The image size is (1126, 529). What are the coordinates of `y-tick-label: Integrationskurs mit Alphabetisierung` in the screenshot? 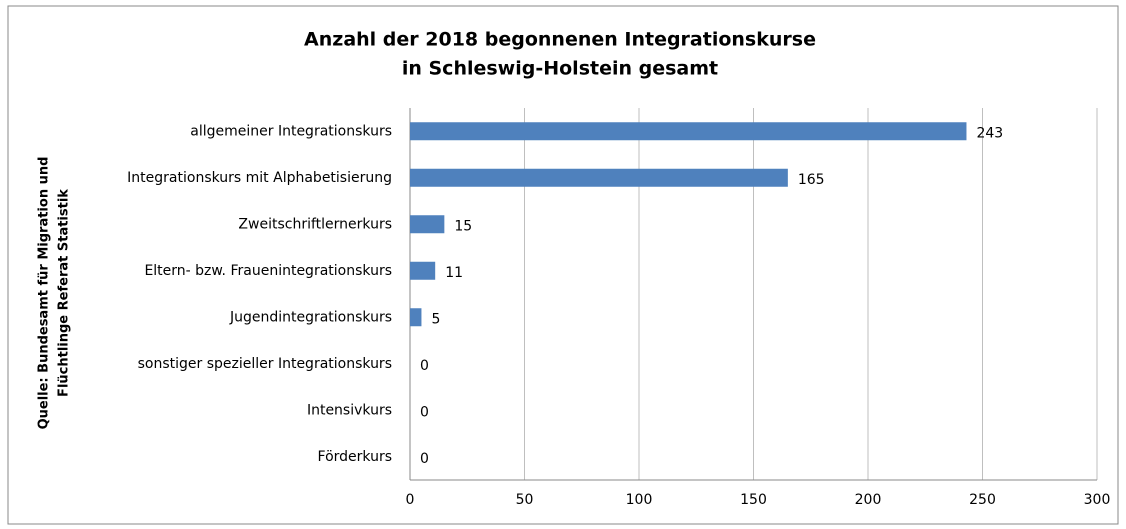 It's located at (259, 178).